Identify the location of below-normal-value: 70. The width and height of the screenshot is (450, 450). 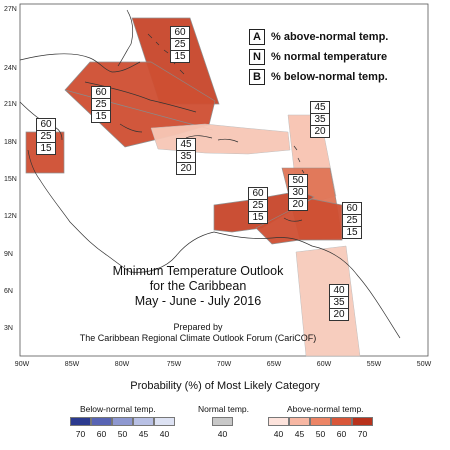
(80, 434).